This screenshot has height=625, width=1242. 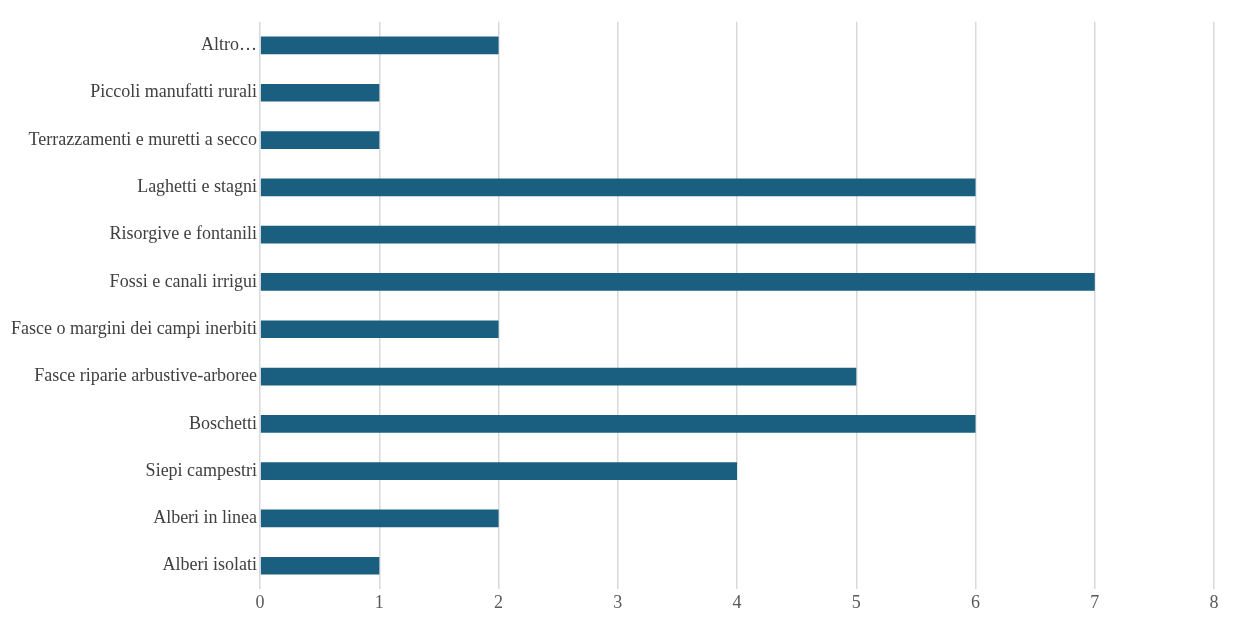 I want to click on y-tick-label: Alberi in linea, so click(x=205, y=517).